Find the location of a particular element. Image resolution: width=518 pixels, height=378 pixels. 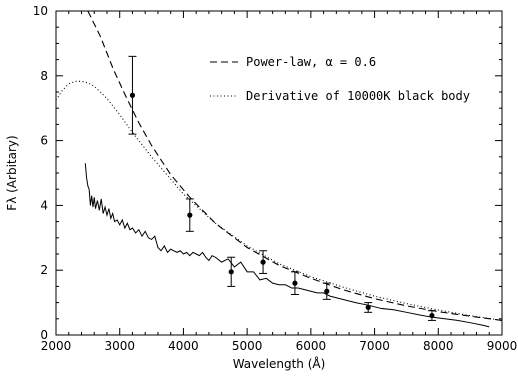

x-tick-label: 5000 is located at coordinates (247, 346).